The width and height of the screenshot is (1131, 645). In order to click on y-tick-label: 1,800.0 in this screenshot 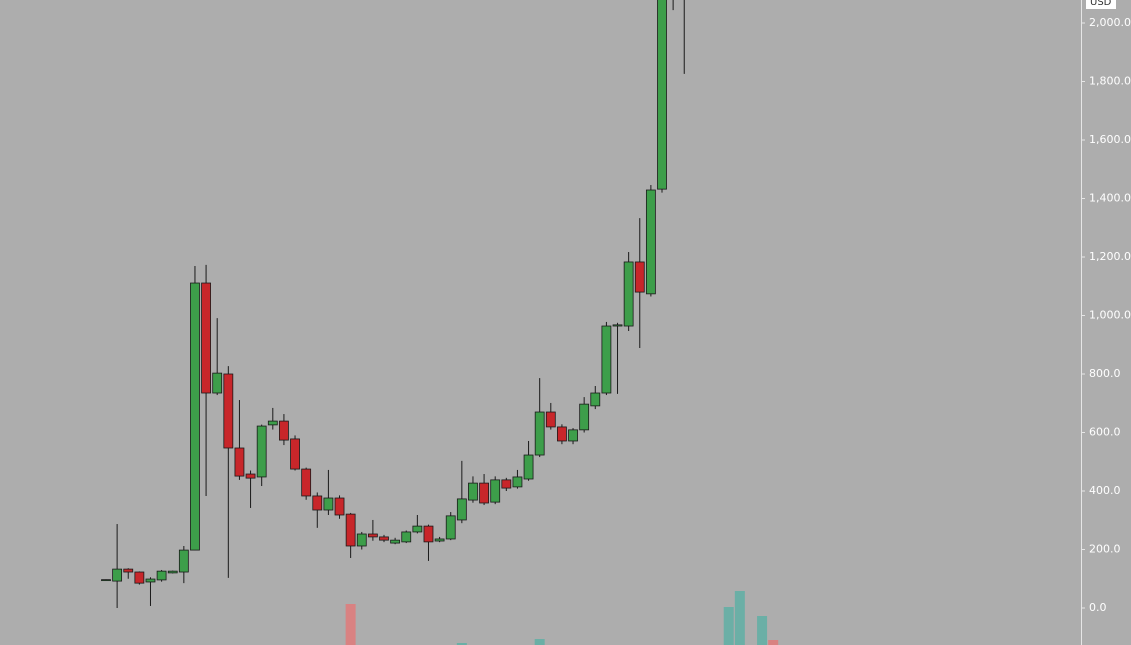, I will do `click(1110, 80)`.